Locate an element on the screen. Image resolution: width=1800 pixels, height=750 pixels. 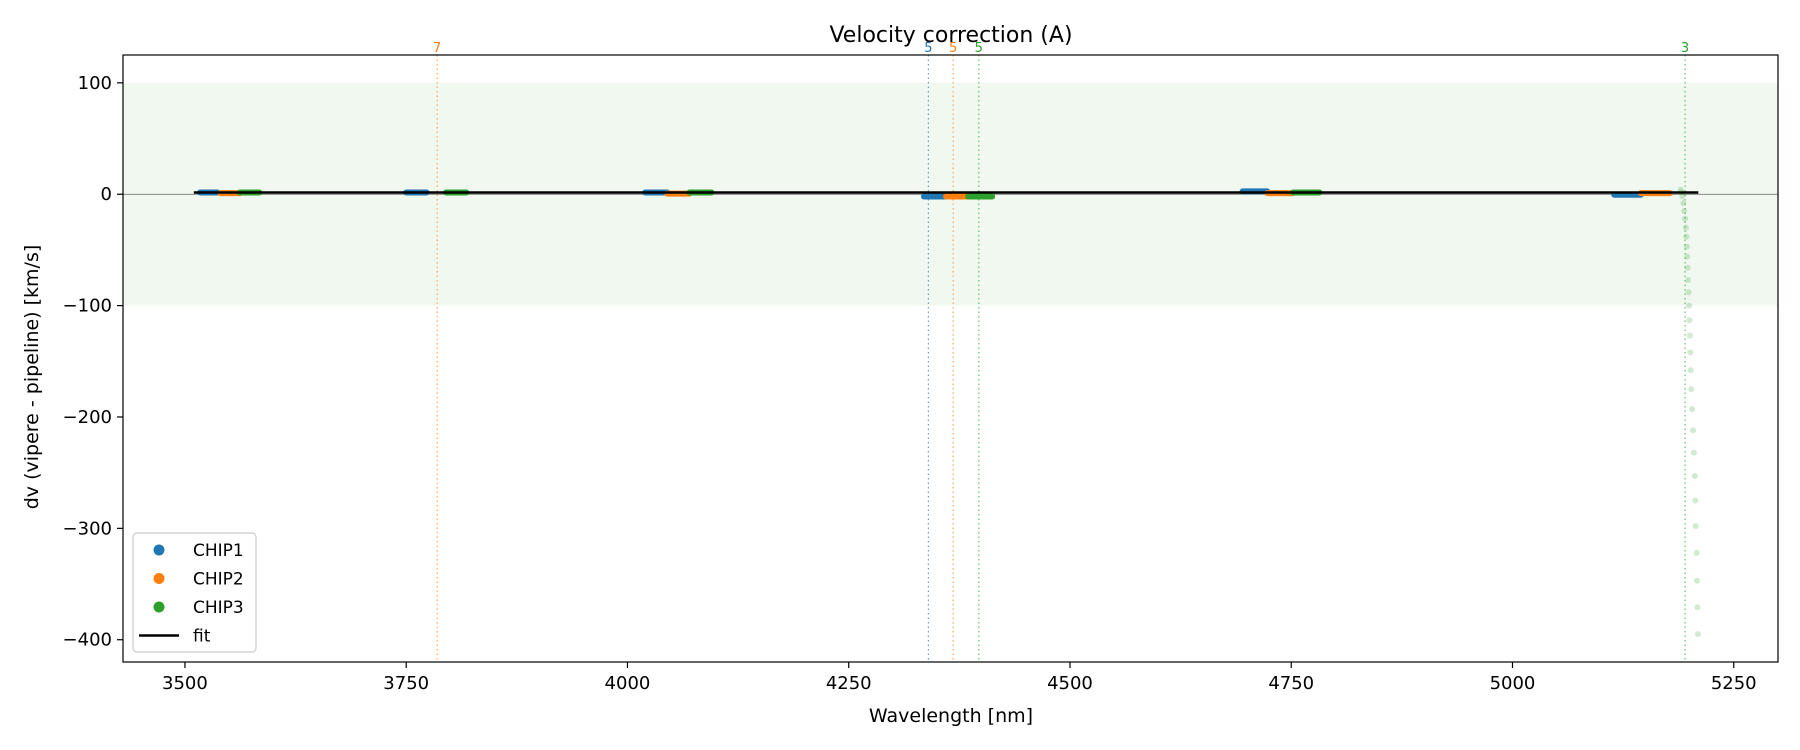
y-tick-label: −300 is located at coordinates (87, 528).